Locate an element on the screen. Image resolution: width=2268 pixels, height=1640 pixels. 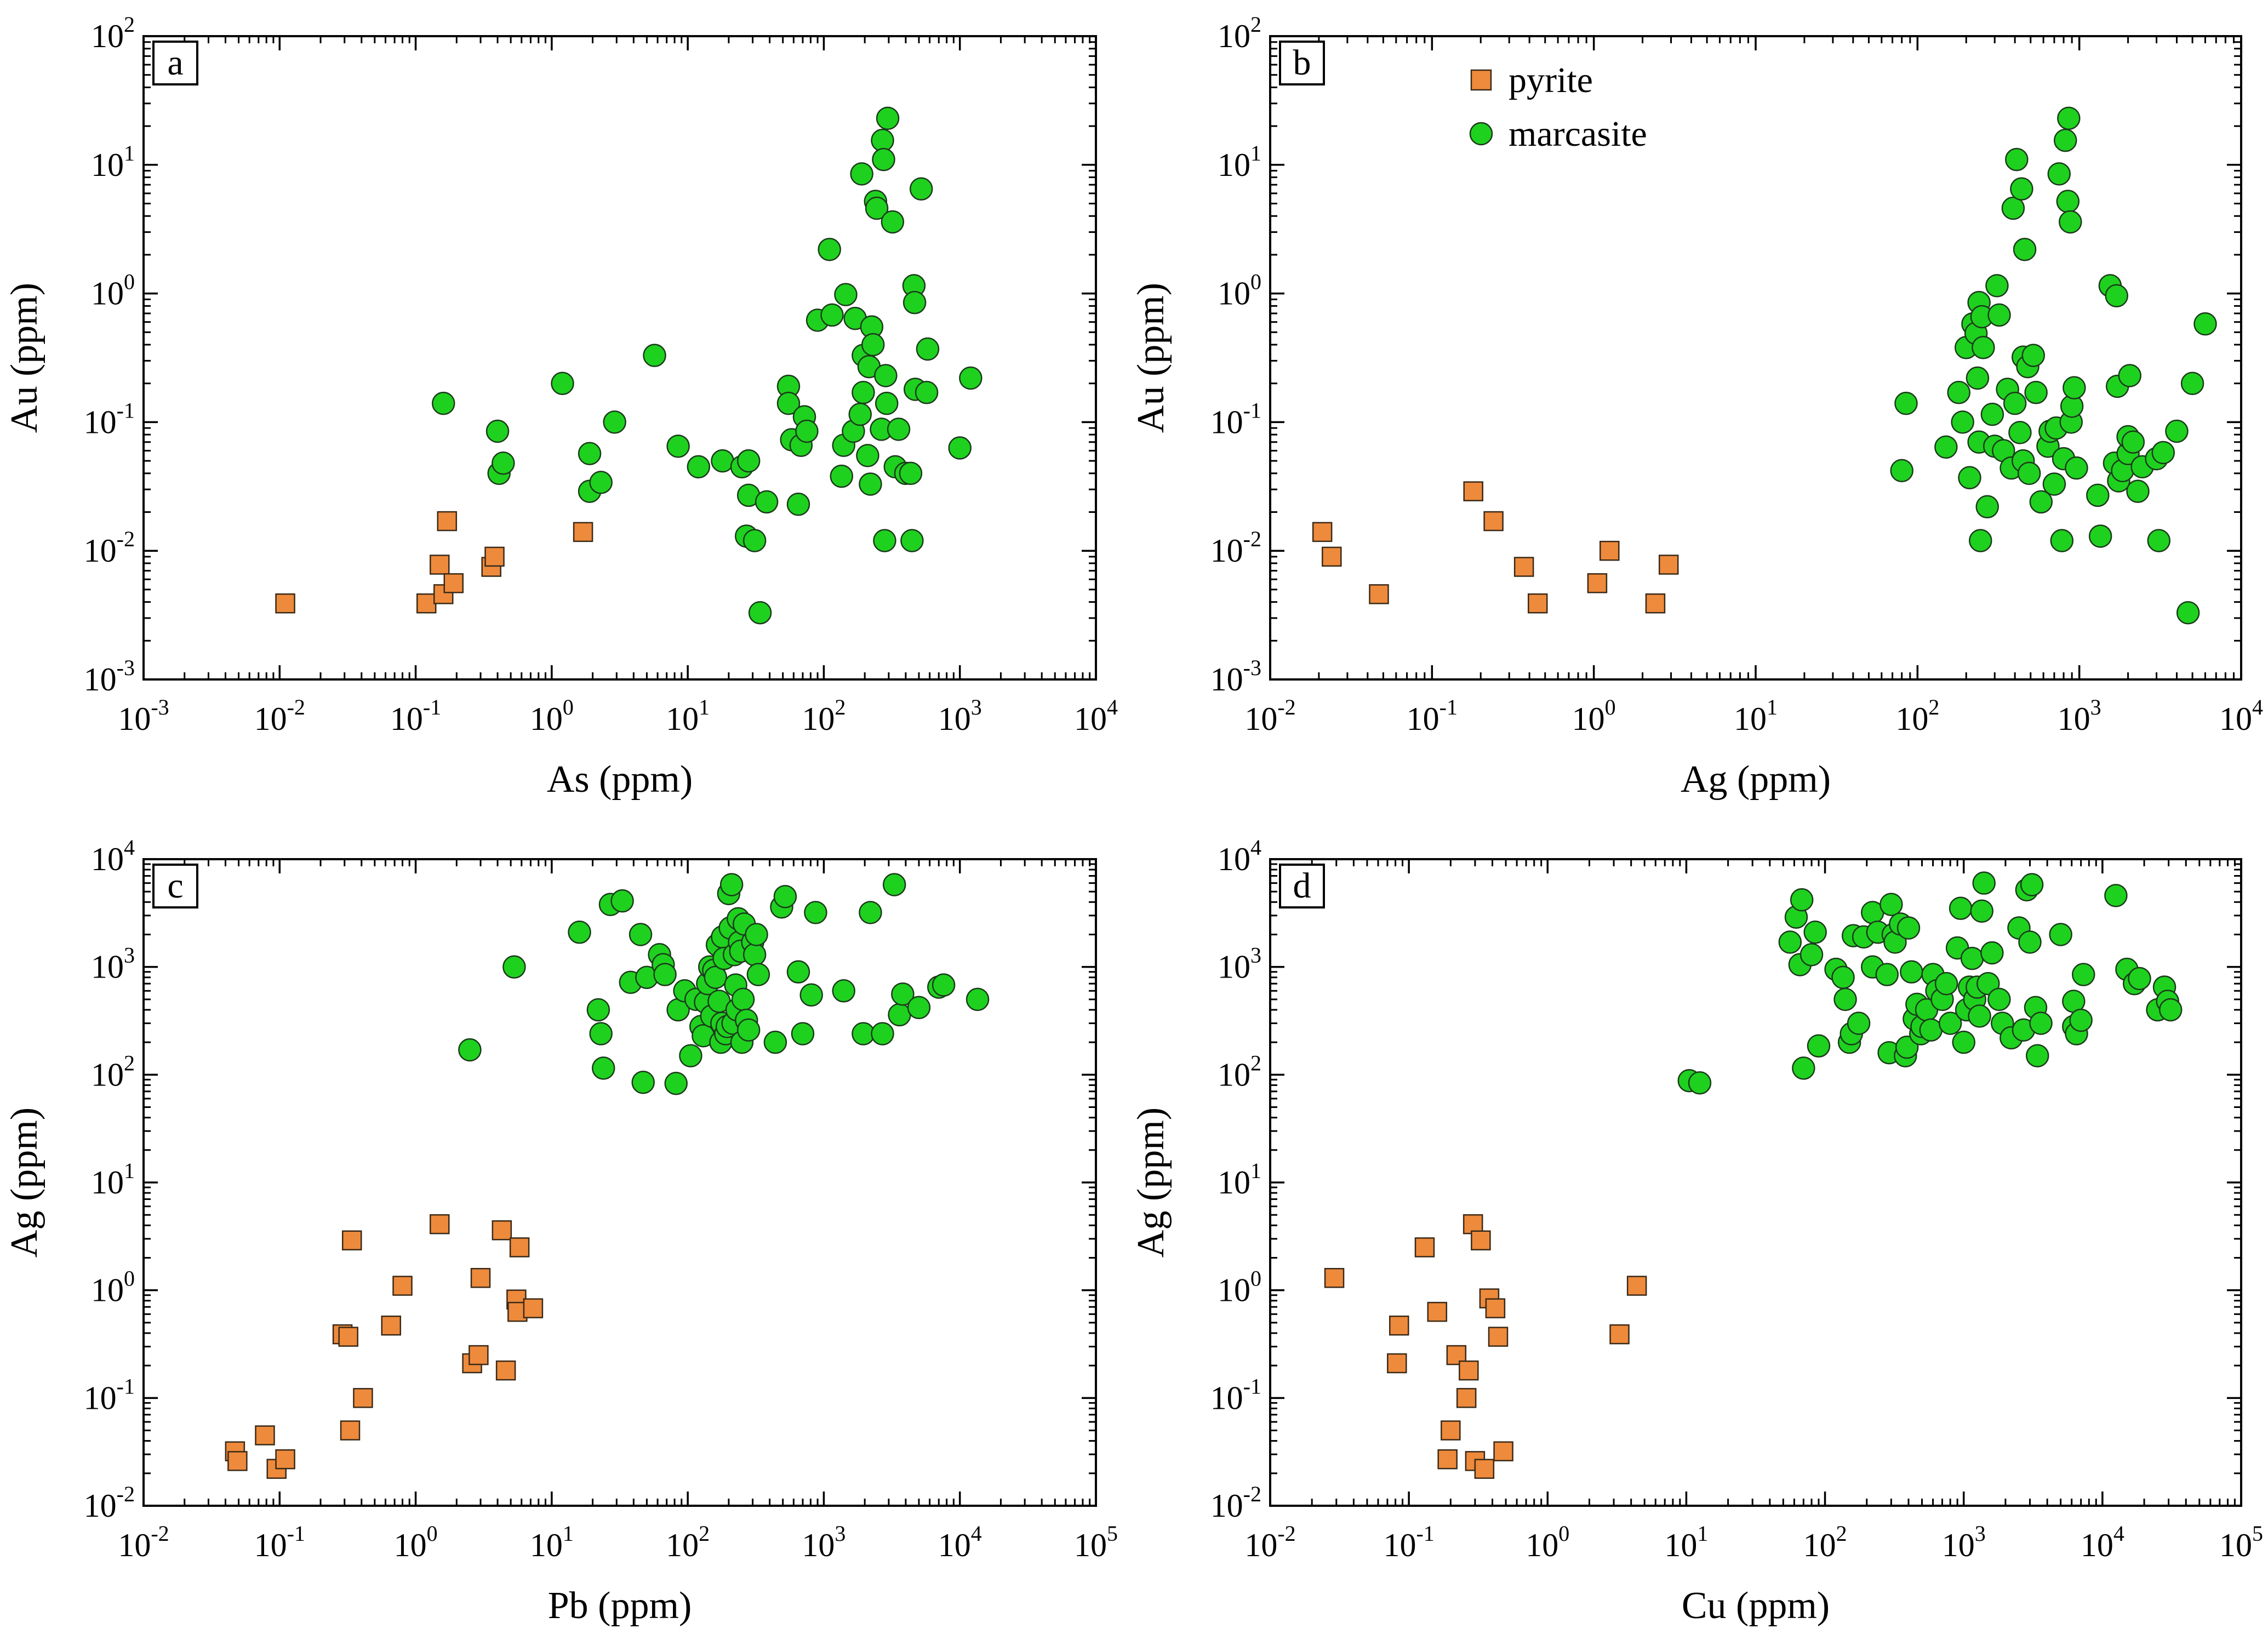
panel-label: a is located at coordinates (175, 63).